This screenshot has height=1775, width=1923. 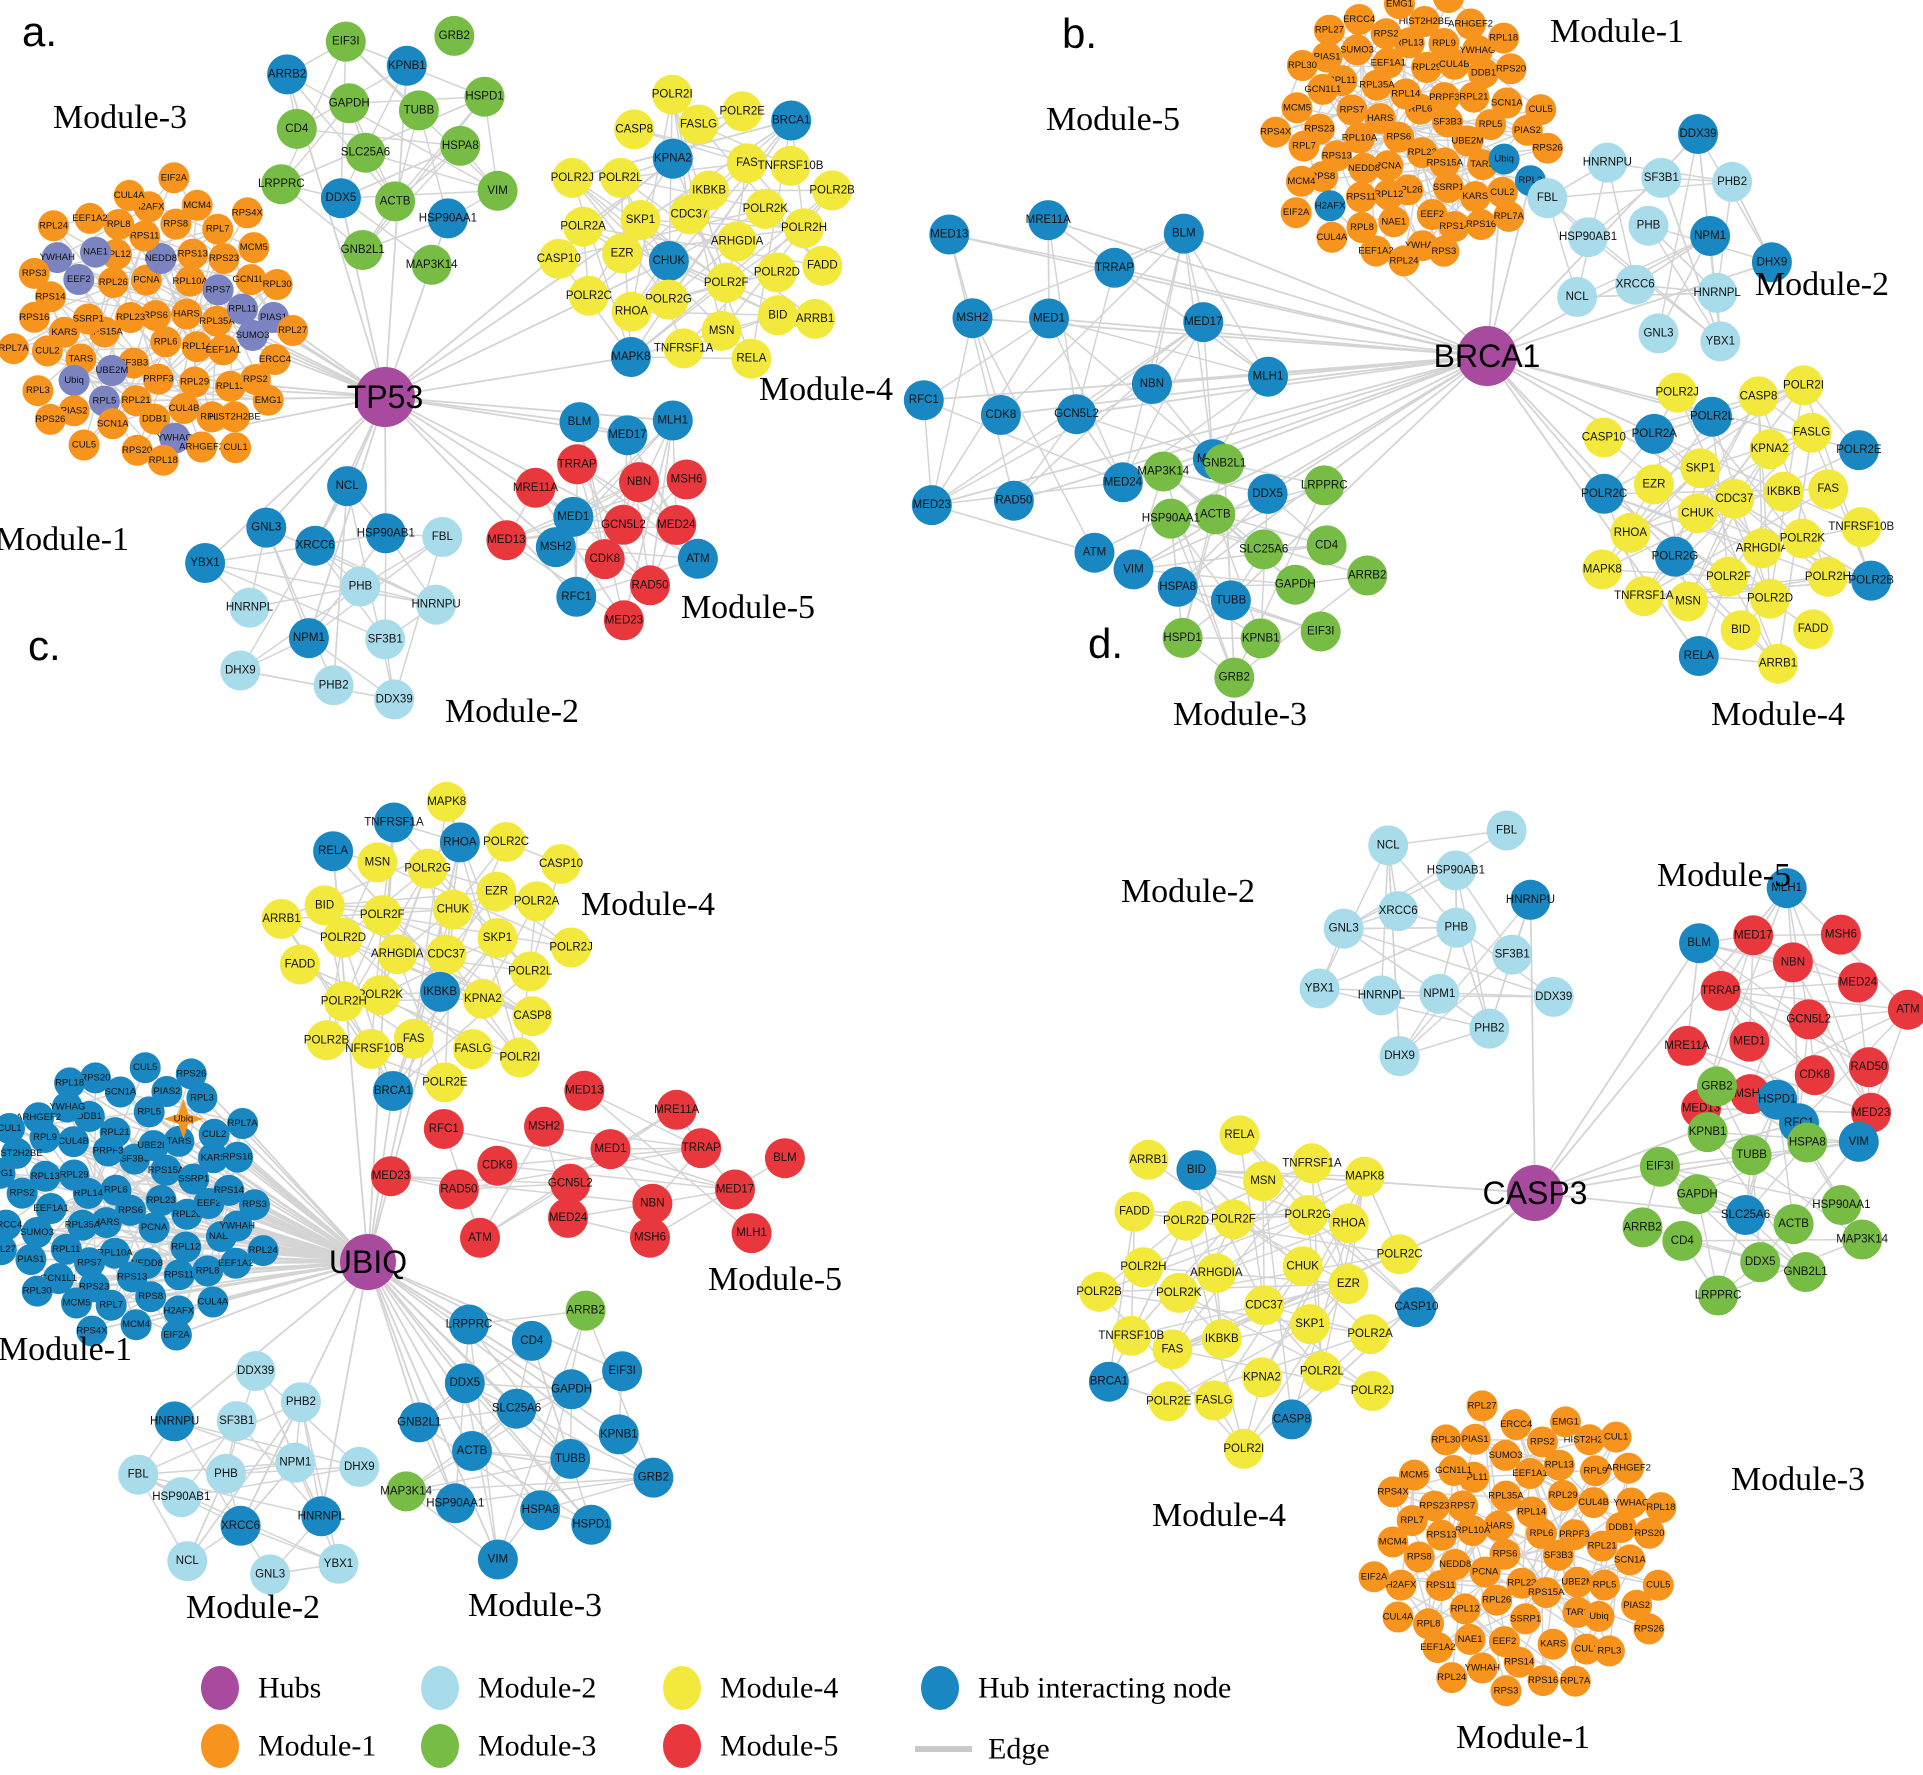 What do you see at coordinates (251, 279) in the screenshot?
I see `gene-label: GCN1L1` at bounding box center [251, 279].